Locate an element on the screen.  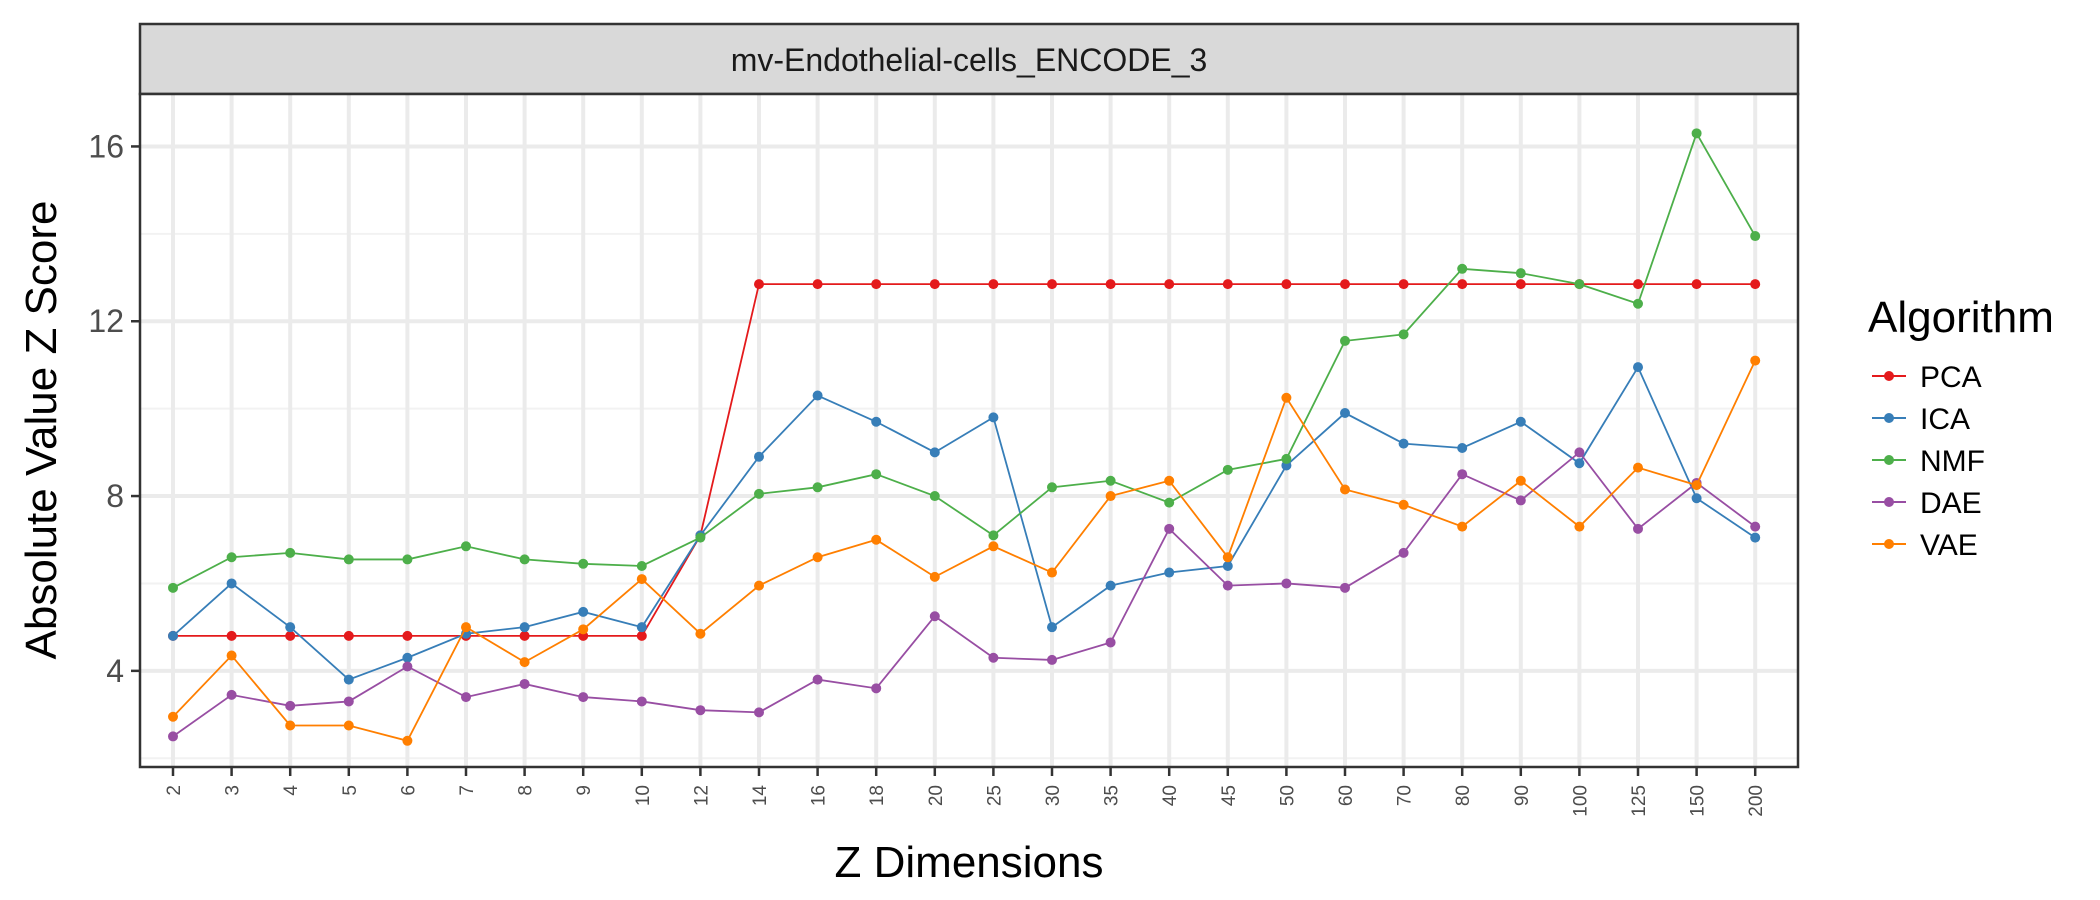
y-tick-label: 12 is located at coordinates (106, 321).